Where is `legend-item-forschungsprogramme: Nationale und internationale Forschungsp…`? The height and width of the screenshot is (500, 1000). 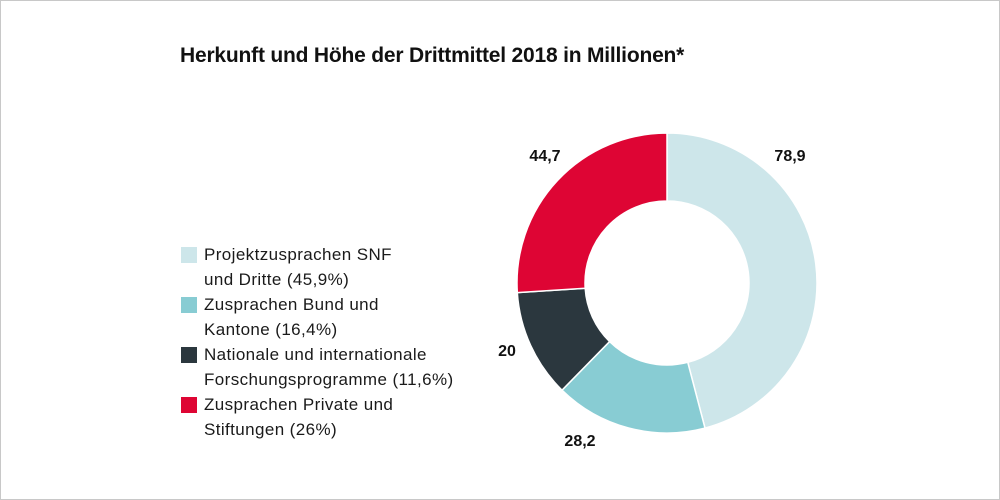 legend-item-forschungsprogramme: Nationale und internationale Forschungsp… is located at coordinates (352, 367).